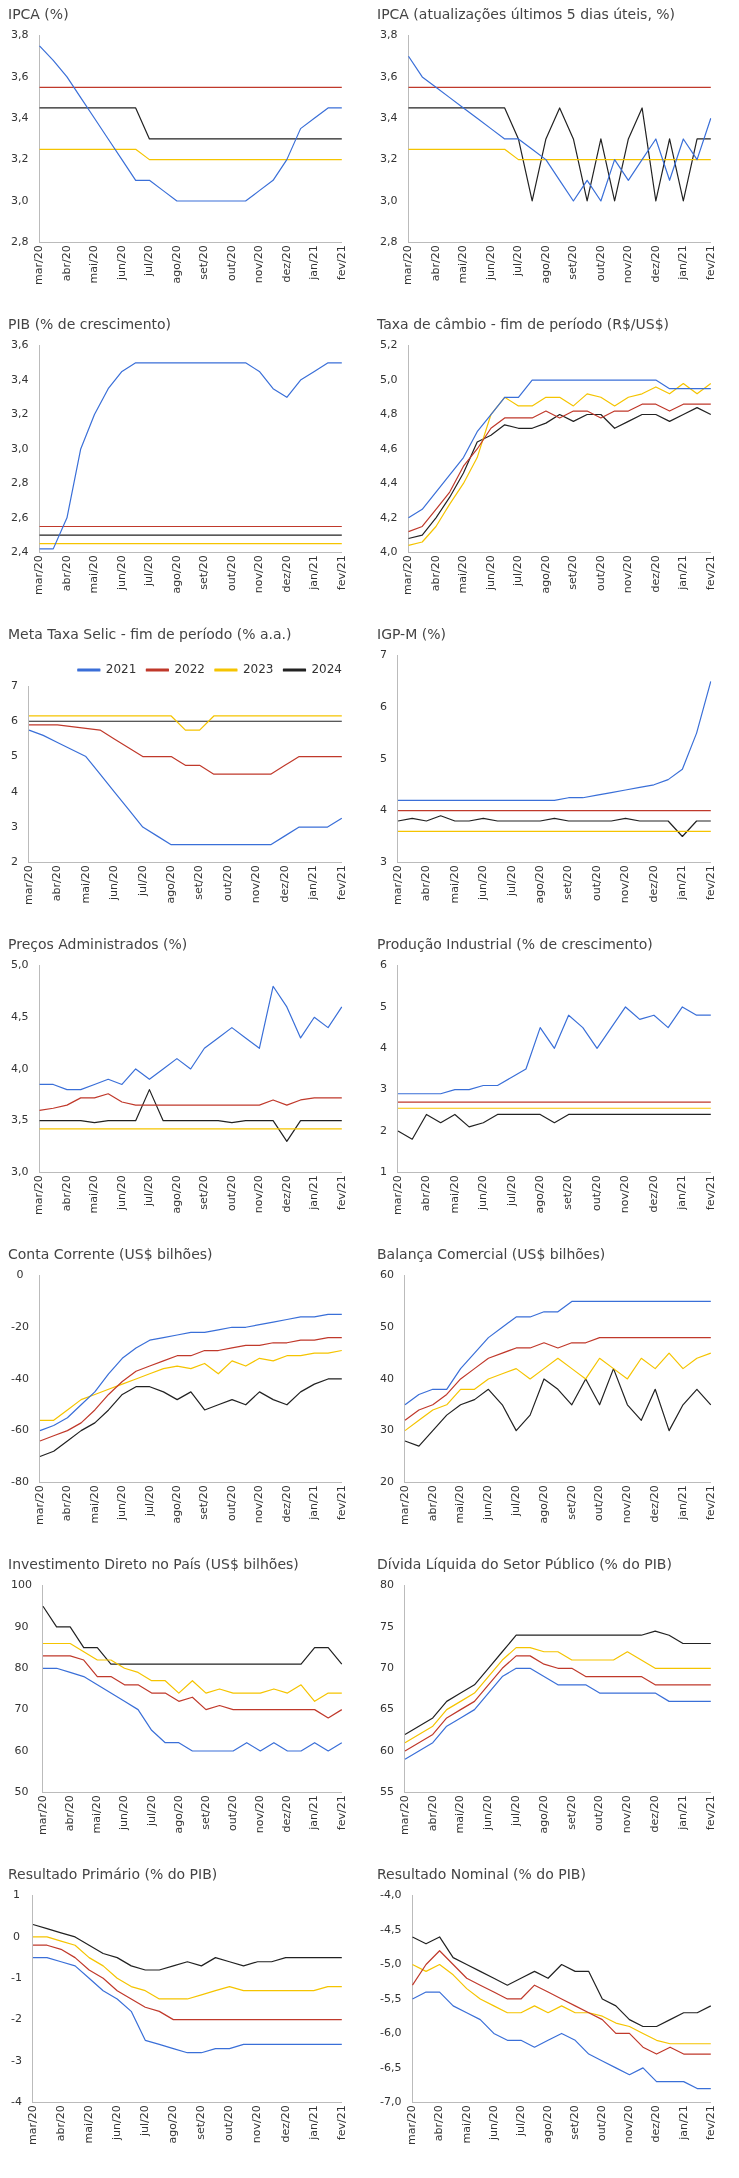 This screenshot has width=739, height=2178. Describe the element at coordinates (383, 707) in the screenshot. I see `y-tick-label: 6` at that location.